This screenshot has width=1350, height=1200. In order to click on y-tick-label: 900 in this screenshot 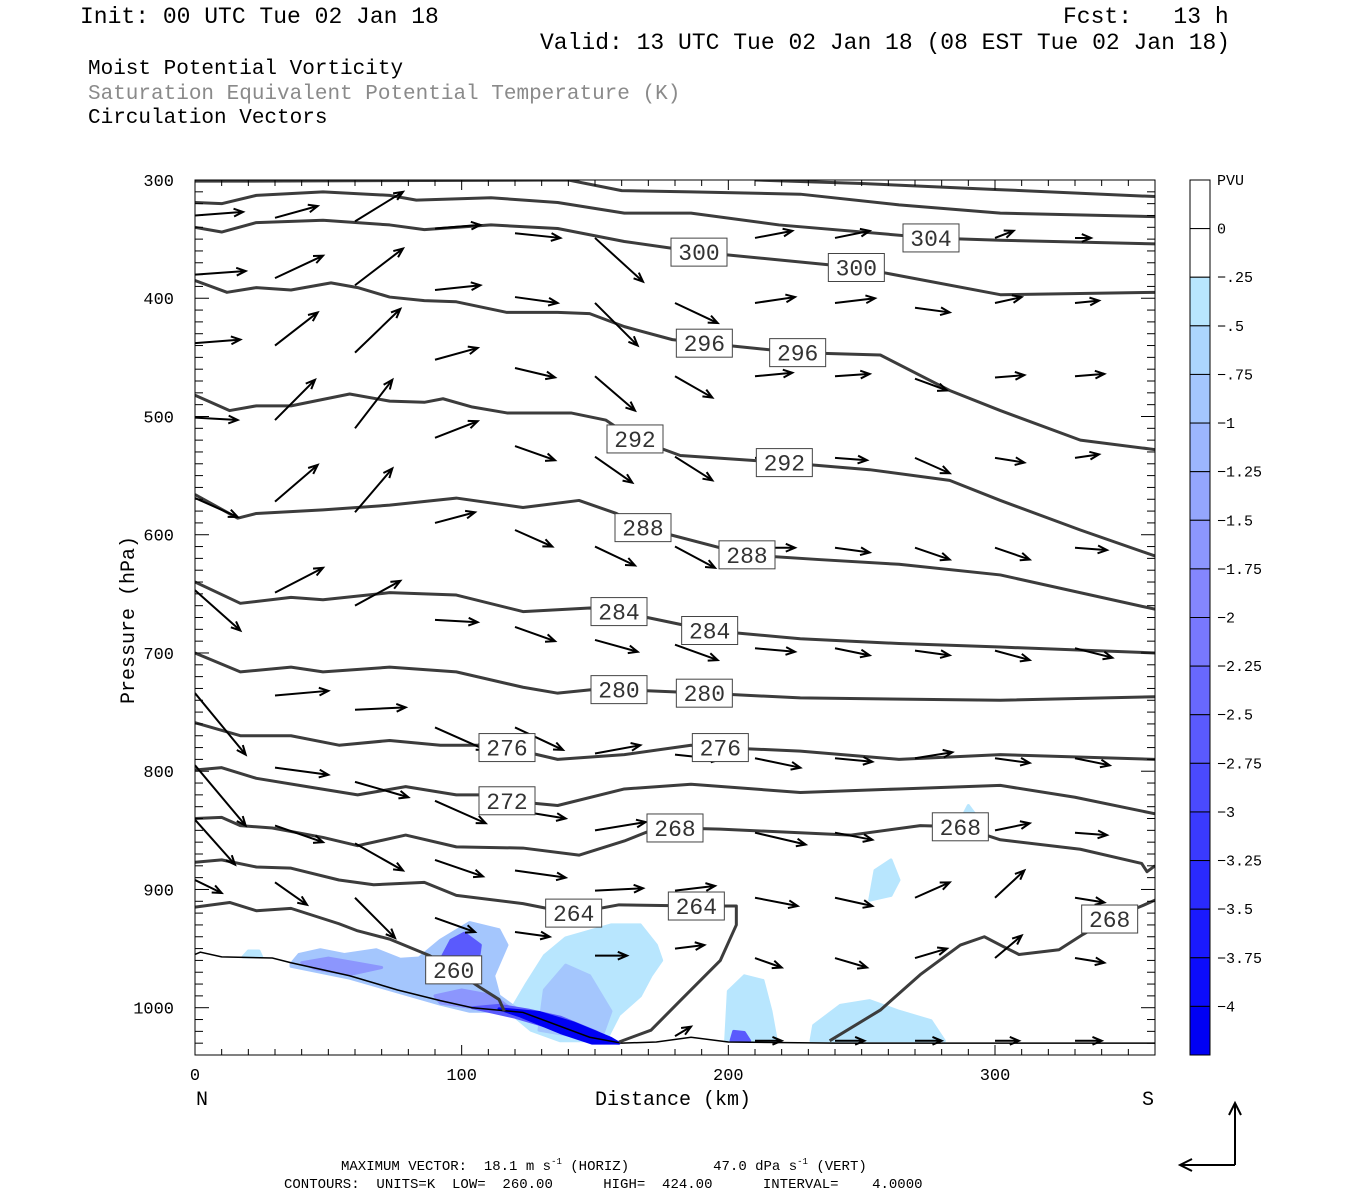, I will do `click(158, 891)`.